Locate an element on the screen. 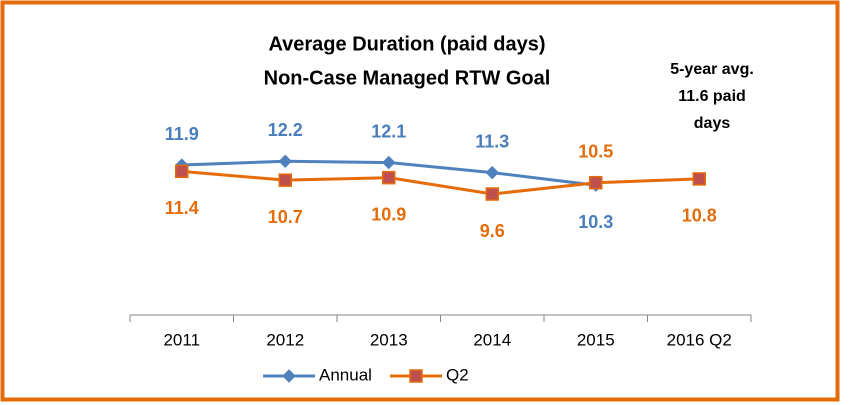 The height and width of the screenshot is (405, 849). data-label: 11.9 is located at coordinates (182, 134).